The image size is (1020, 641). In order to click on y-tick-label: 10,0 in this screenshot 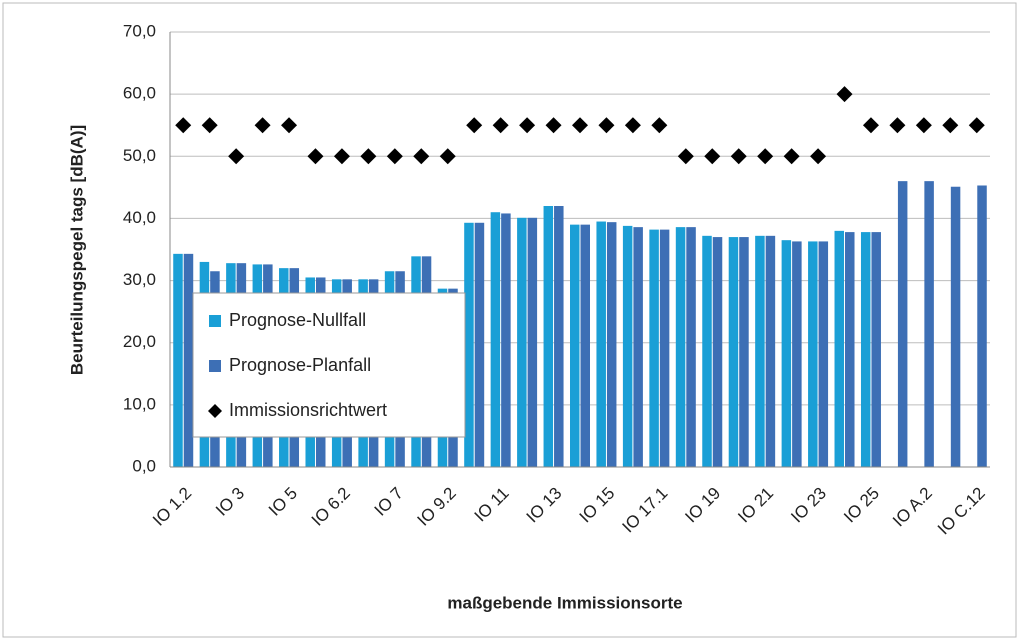, I will do `click(139, 403)`.